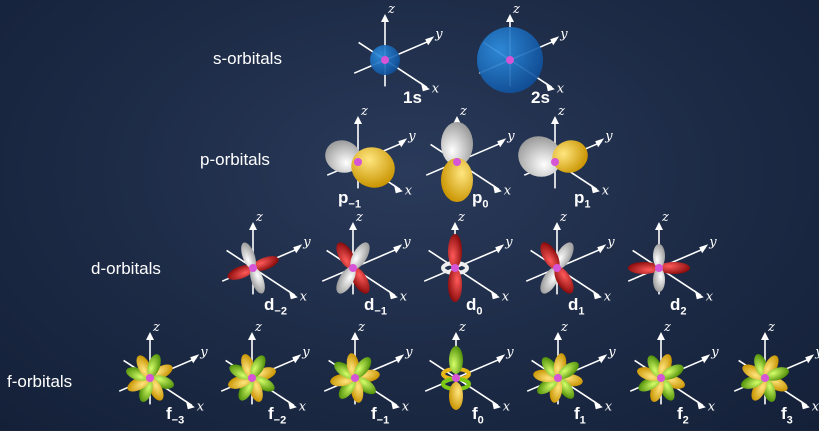 The height and width of the screenshot is (431, 819). Describe the element at coordinates (354, 264) in the screenshot. I see `orbital-d-1: z y x d−1` at that location.